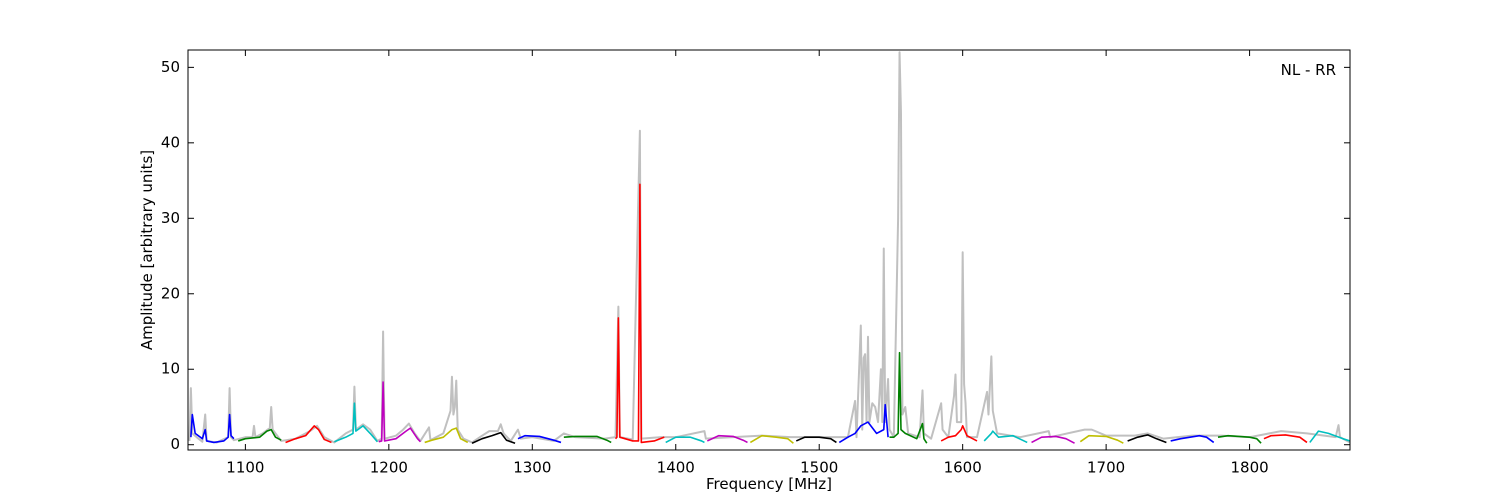  What do you see at coordinates (819, 468) in the screenshot?
I see `x-tick-label: 1500` at bounding box center [819, 468].